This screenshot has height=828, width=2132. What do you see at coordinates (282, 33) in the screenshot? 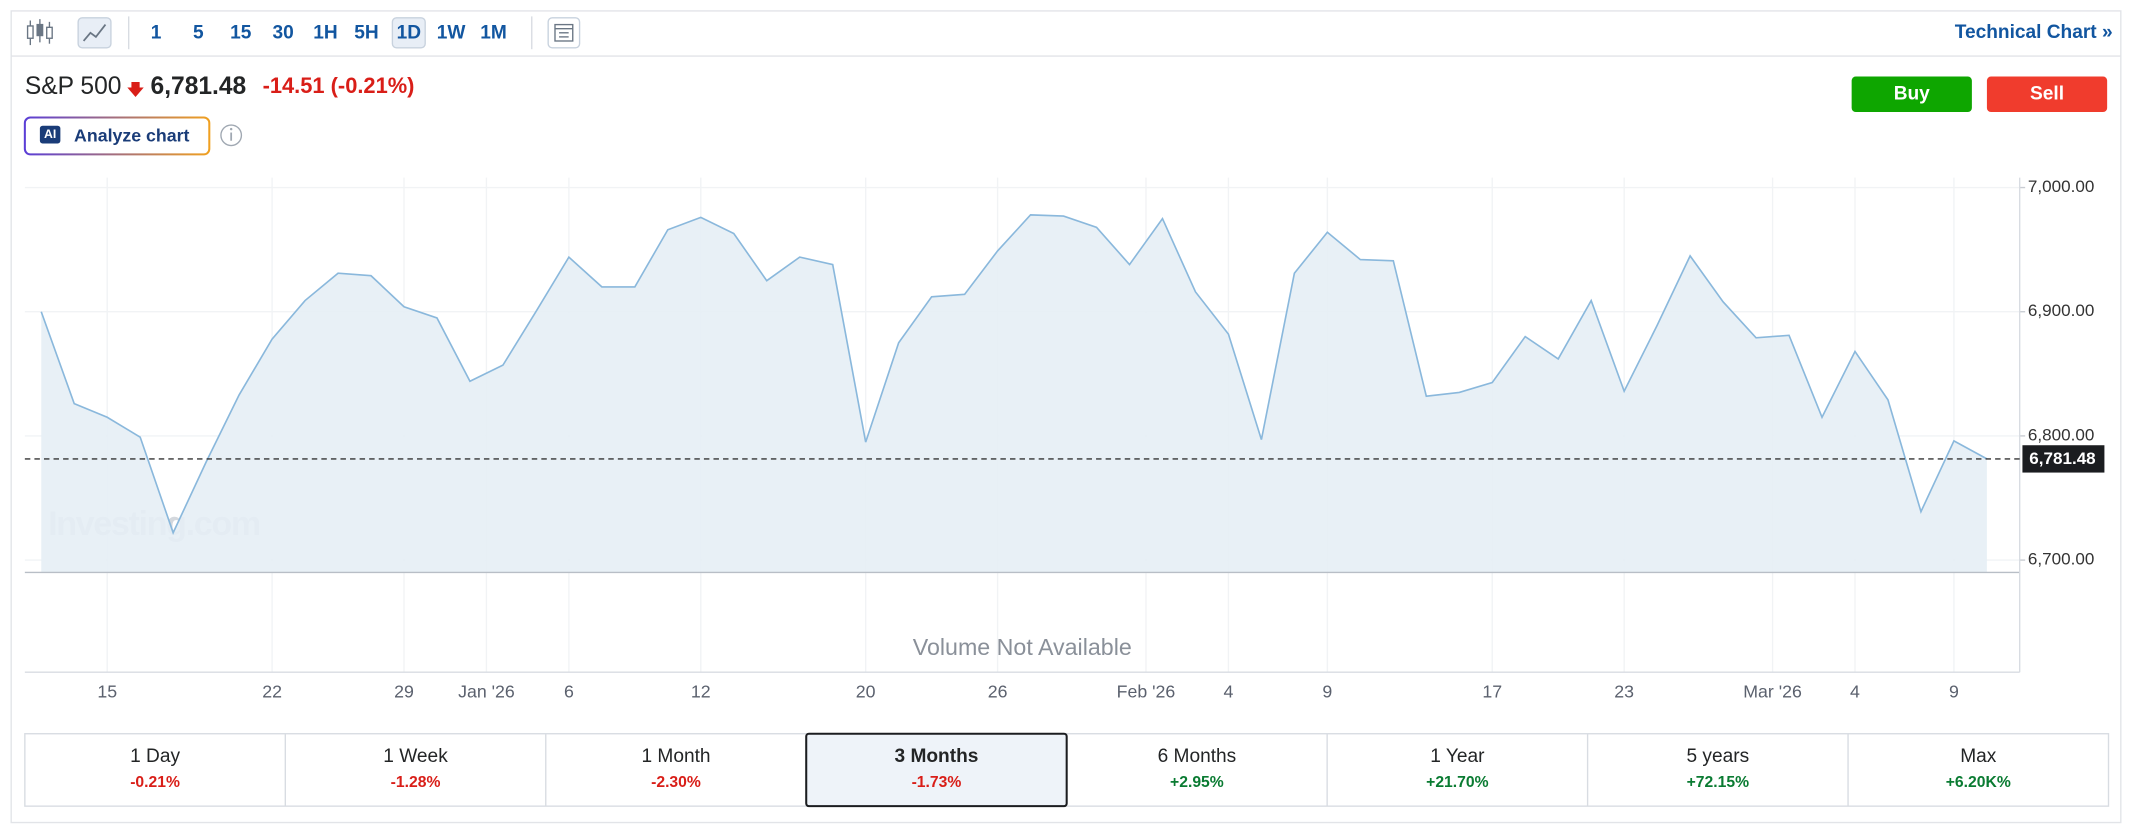
I see `interval: 30` at bounding box center [282, 33].